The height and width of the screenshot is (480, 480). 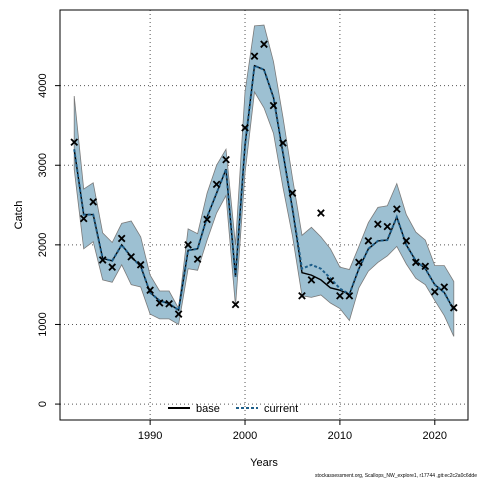 I want to click on y-axis: 0 1000 2000 3000 4000, so click(x=48, y=240).